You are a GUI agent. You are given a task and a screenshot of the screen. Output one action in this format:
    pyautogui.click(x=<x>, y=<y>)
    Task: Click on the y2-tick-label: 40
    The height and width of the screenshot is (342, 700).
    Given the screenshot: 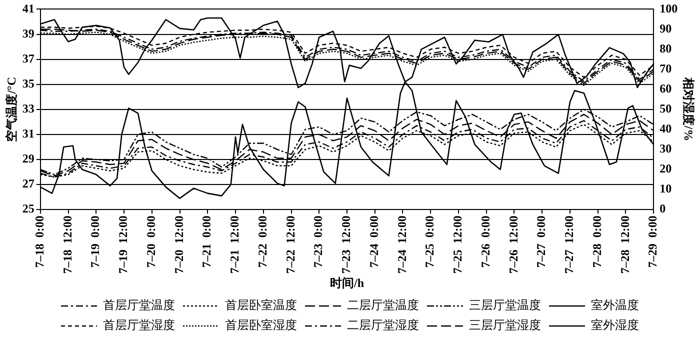 What is the action you would take?
    pyautogui.click(x=666, y=129)
    